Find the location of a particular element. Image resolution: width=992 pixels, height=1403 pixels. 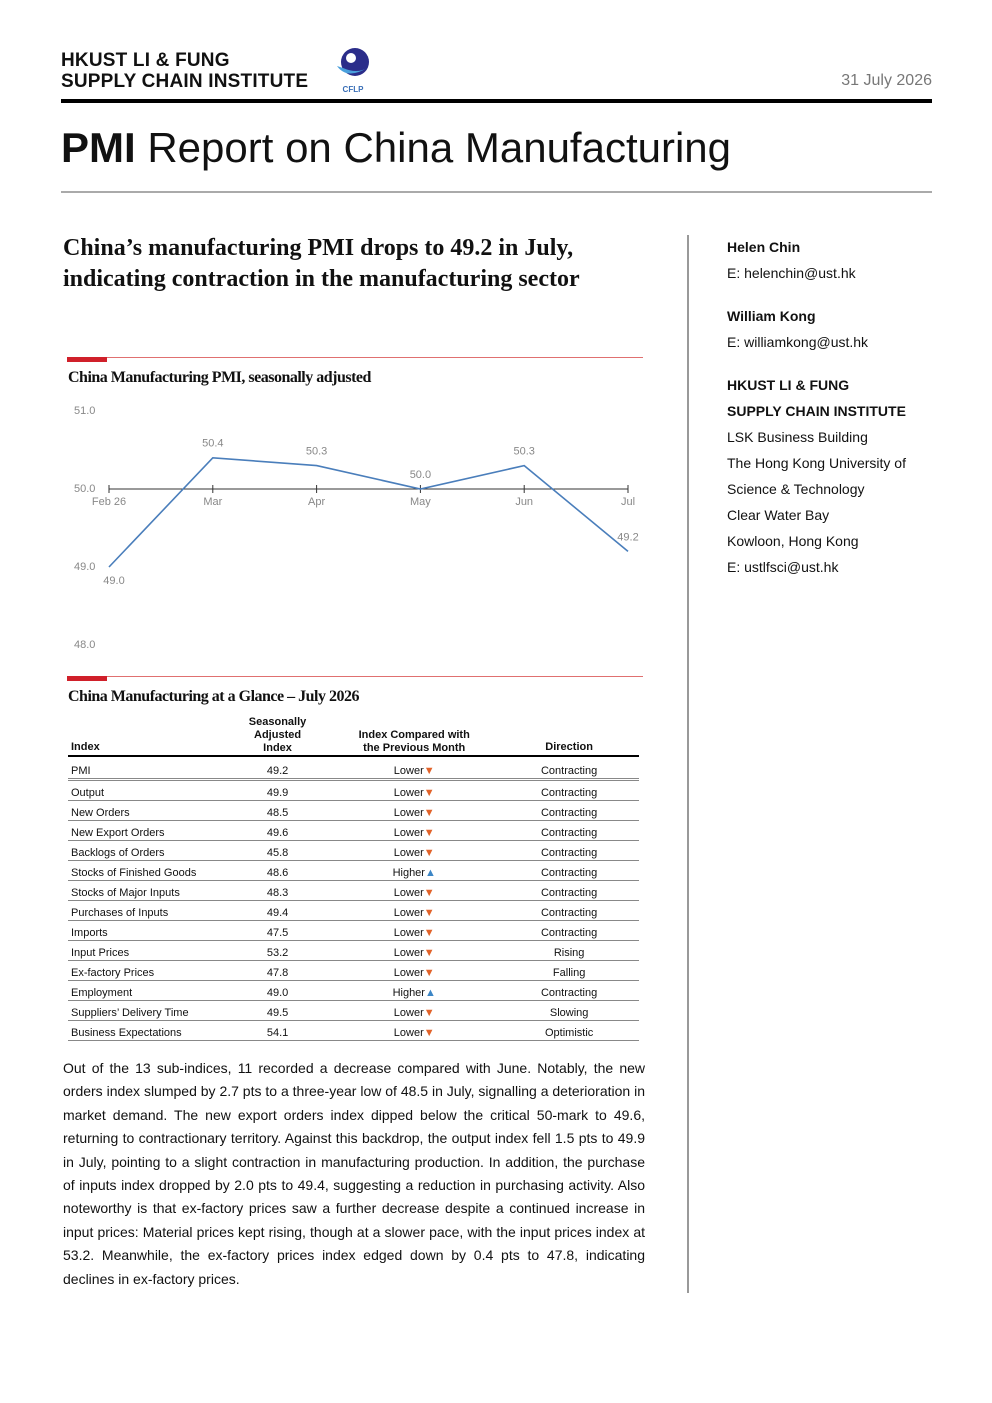

table-row: New Export Orders 49.6 Lower▼ Contracting is located at coordinates (353, 830).